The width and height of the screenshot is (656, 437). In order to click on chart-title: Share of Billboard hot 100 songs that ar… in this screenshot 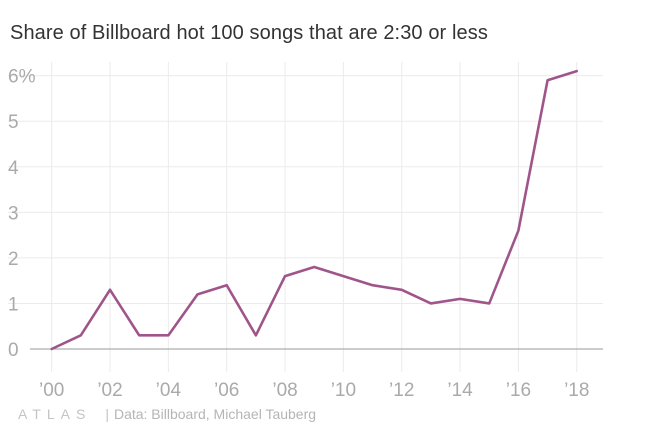, I will do `click(249, 33)`.